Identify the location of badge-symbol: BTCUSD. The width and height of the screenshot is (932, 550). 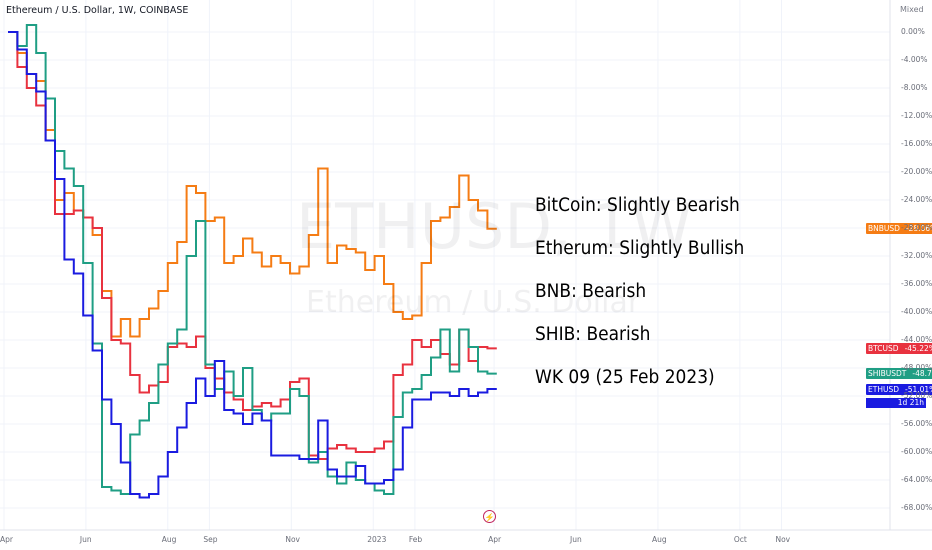
(883, 349).